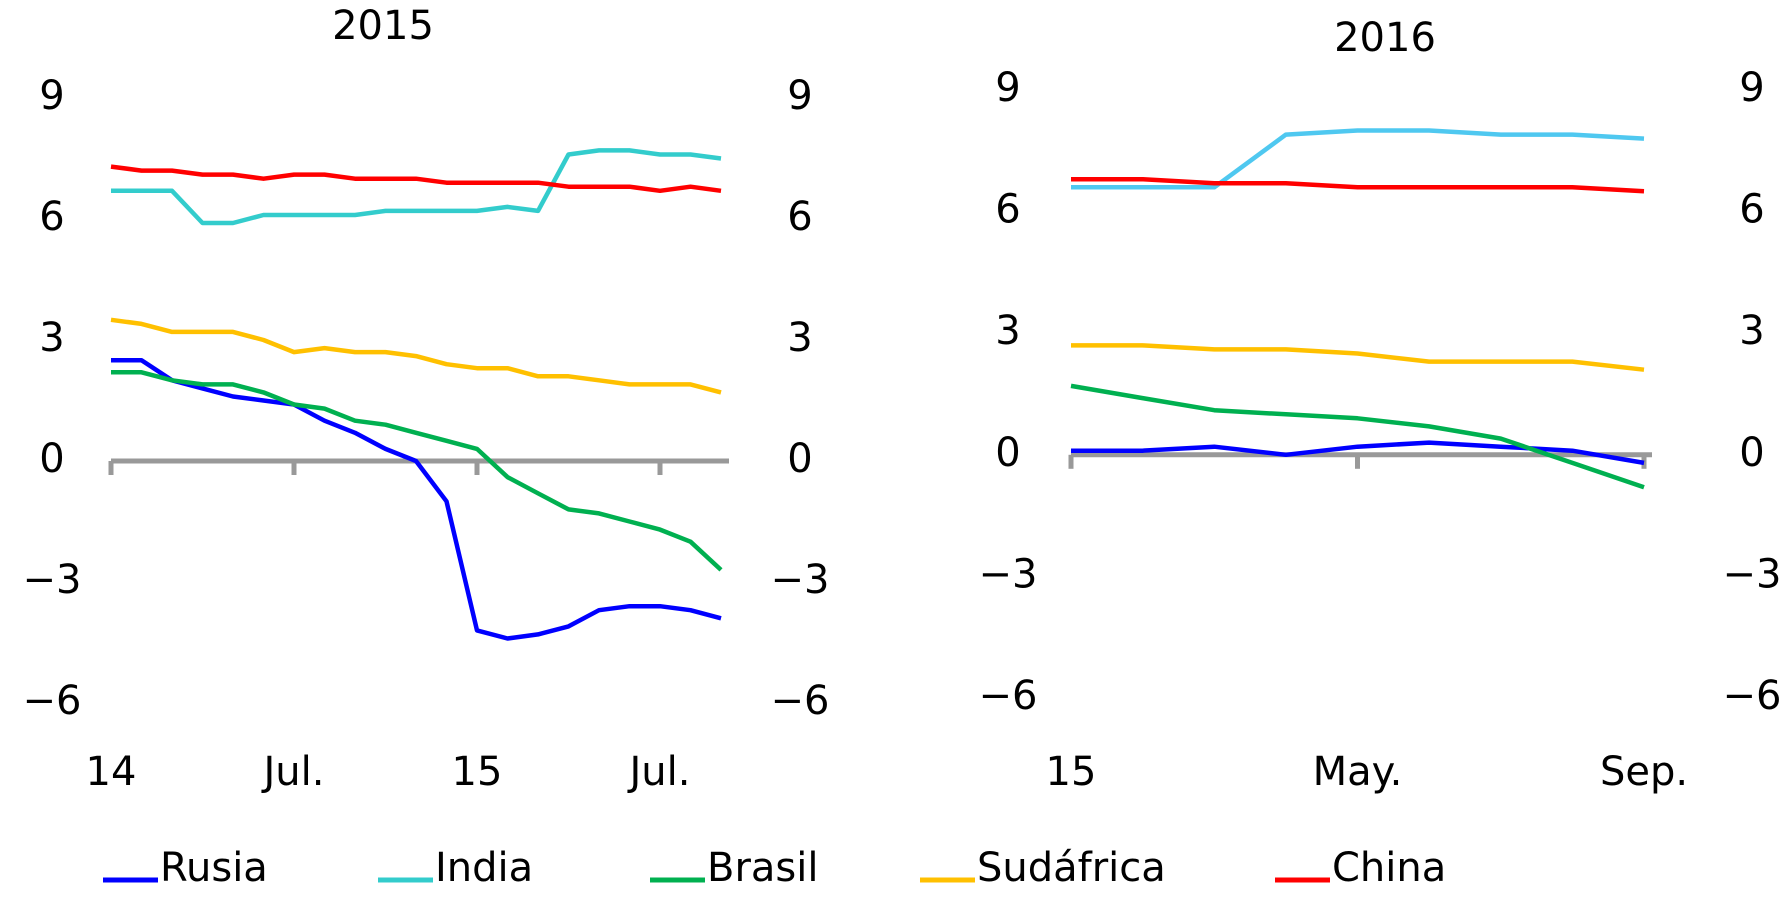 The image size is (1787, 898). Describe the element at coordinates (484, 868) in the screenshot. I see `legend-label: India` at that location.